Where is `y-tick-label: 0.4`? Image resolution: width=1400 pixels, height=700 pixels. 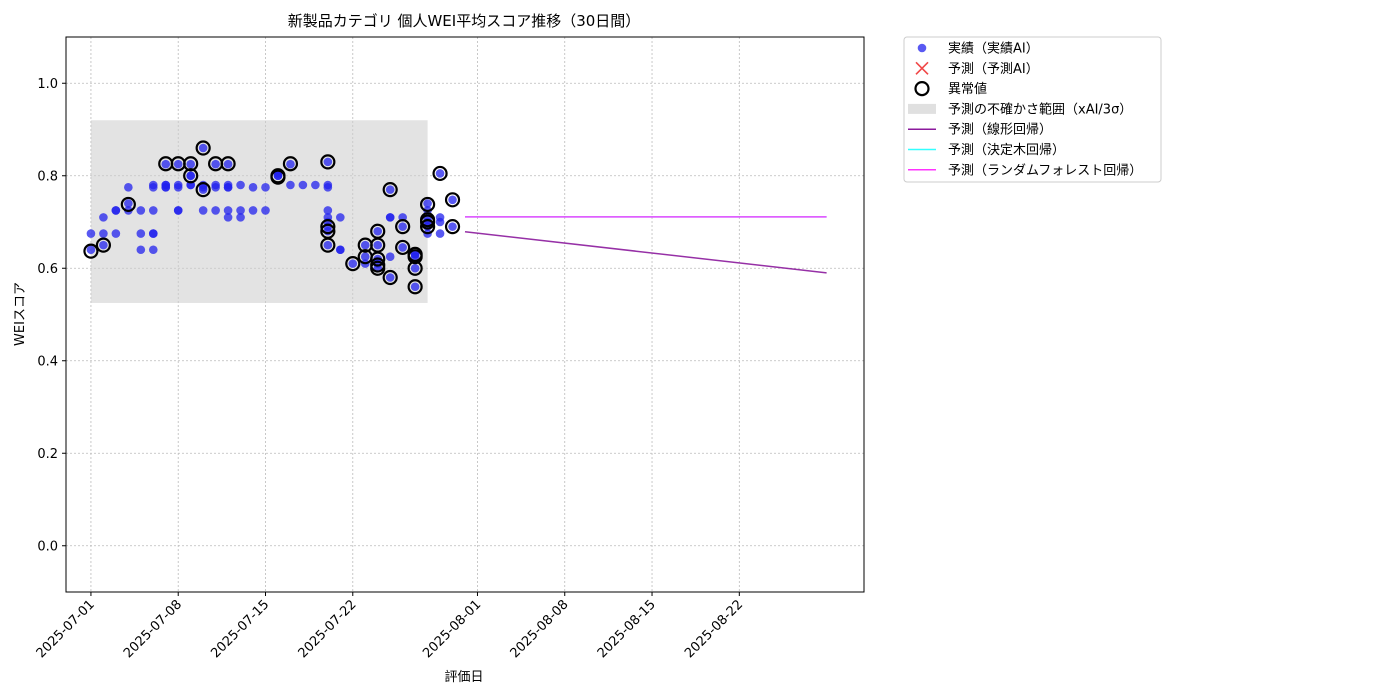
y-tick-label: 0.4 is located at coordinates (47, 361).